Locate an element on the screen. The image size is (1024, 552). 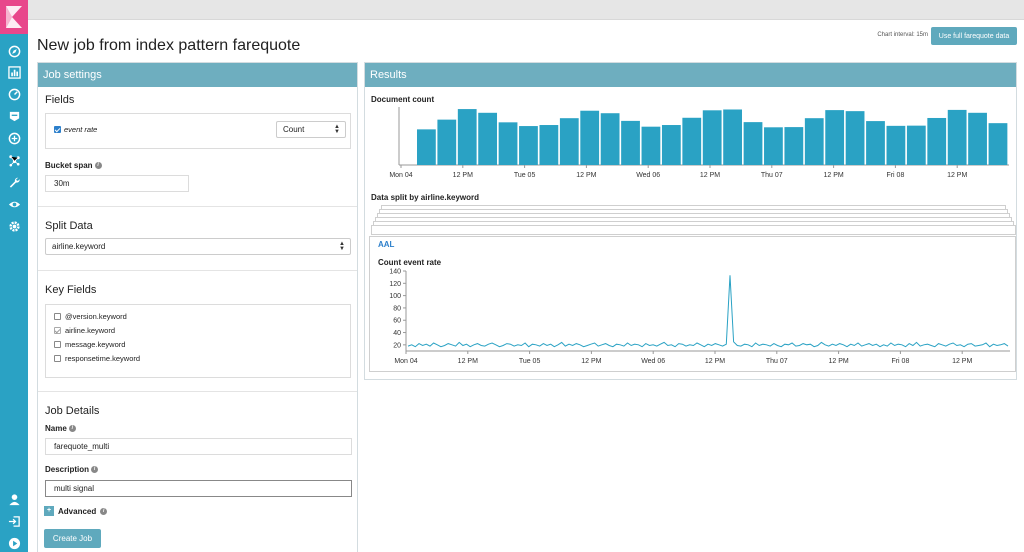
bucket-span-label-text: Bucket span is located at coordinates (69, 165).